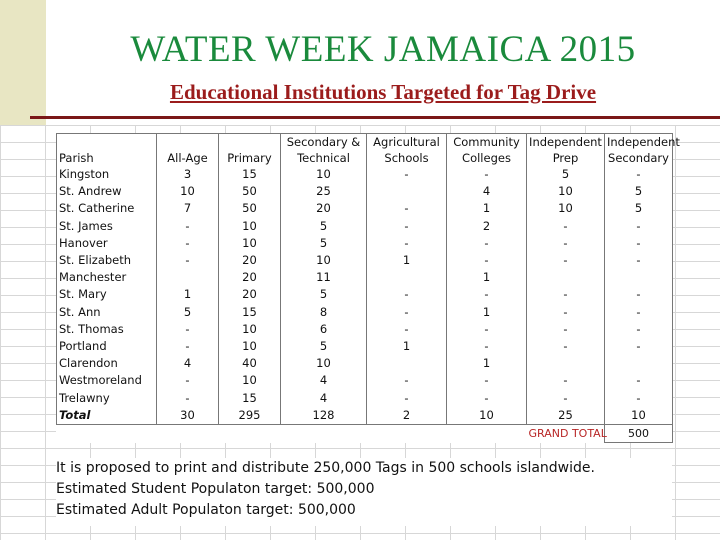  Describe the element at coordinates (365, 260) in the screenshot. I see `table-row: St. Elizabeth -20 10 1- - -` at that location.